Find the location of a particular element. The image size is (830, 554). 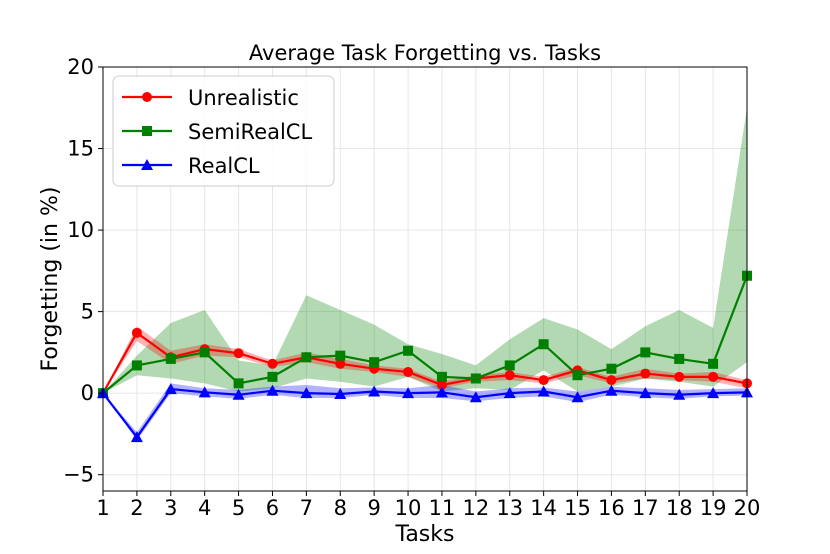

x-tick-label: 6 is located at coordinates (272, 508).